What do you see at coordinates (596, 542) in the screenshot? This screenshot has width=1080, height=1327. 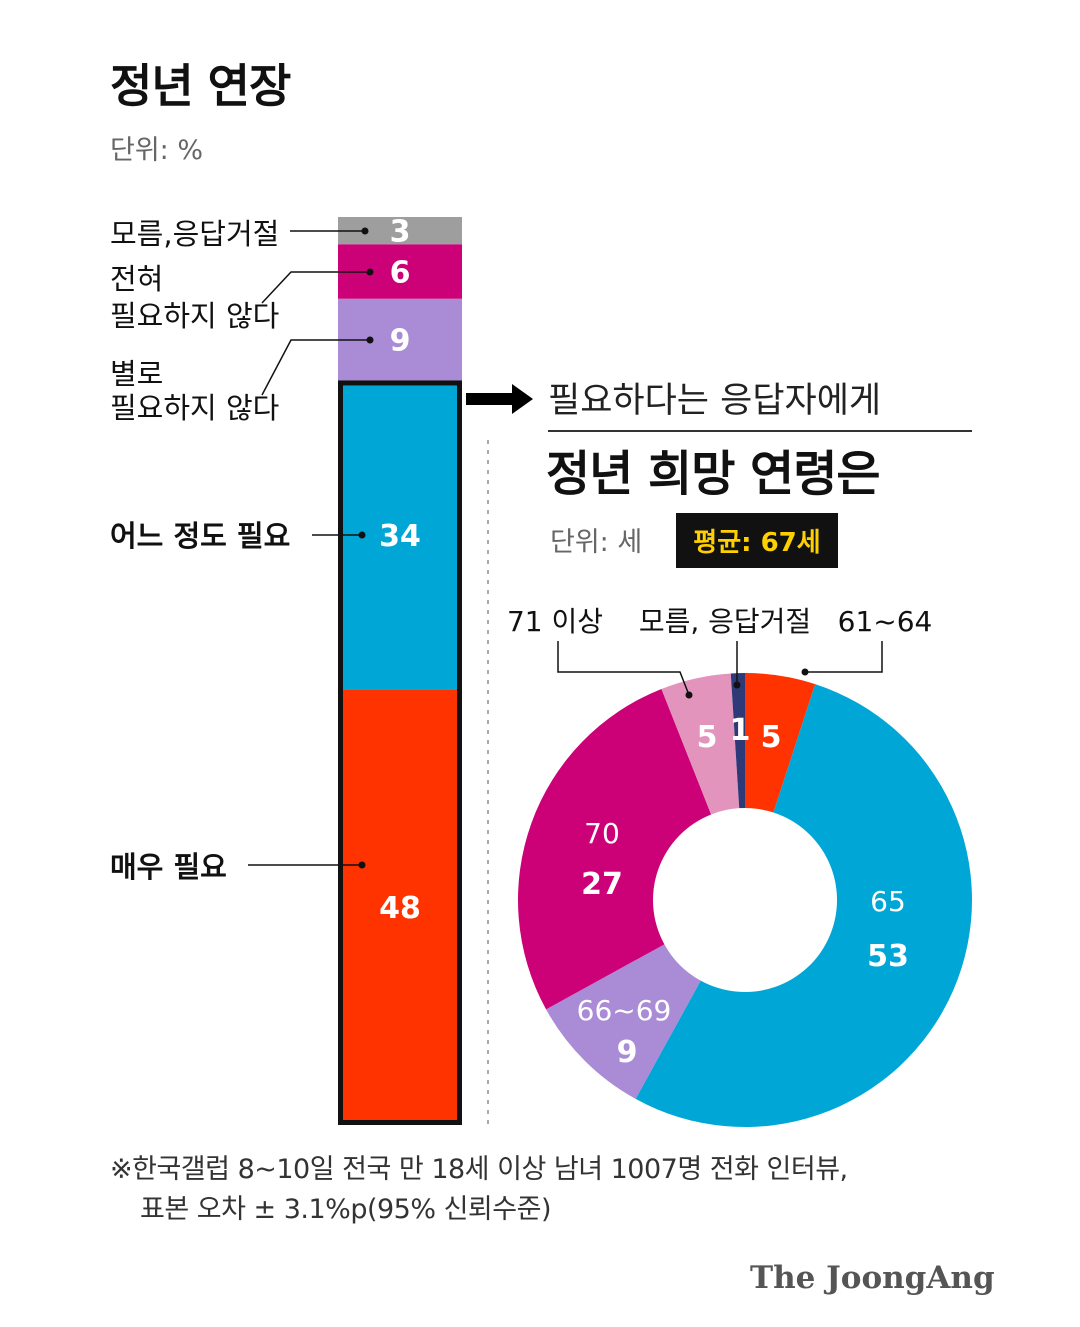 I see `right-chart-unit: 단위: 세` at bounding box center [596, 542].